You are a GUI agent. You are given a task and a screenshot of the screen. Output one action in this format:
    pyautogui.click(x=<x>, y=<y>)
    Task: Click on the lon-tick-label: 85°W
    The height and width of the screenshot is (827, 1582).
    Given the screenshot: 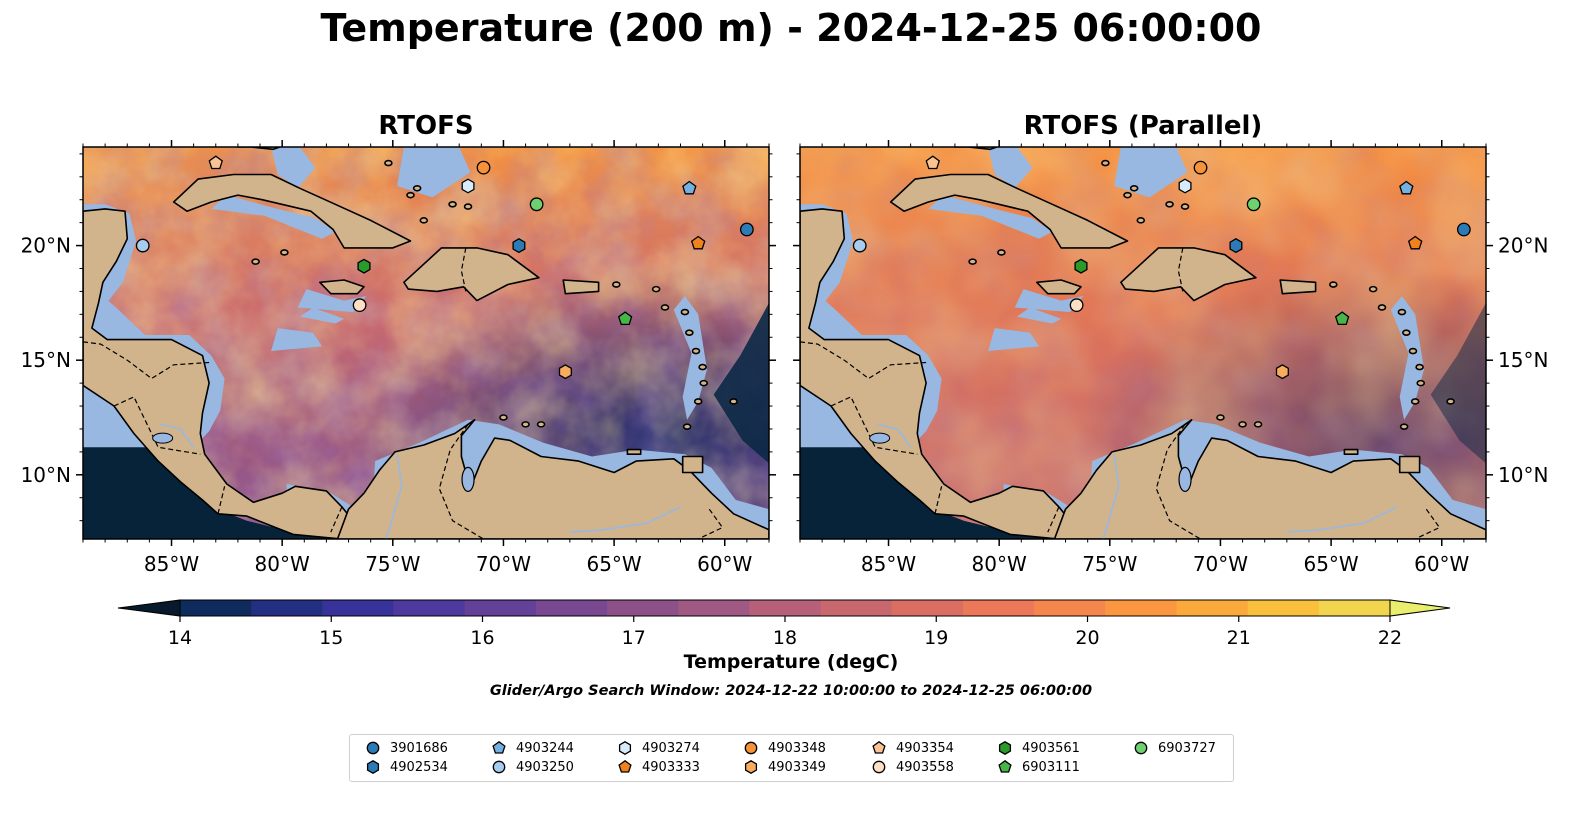 What is the action you would take?
    pyautogui.click(x=171, y=564)
    